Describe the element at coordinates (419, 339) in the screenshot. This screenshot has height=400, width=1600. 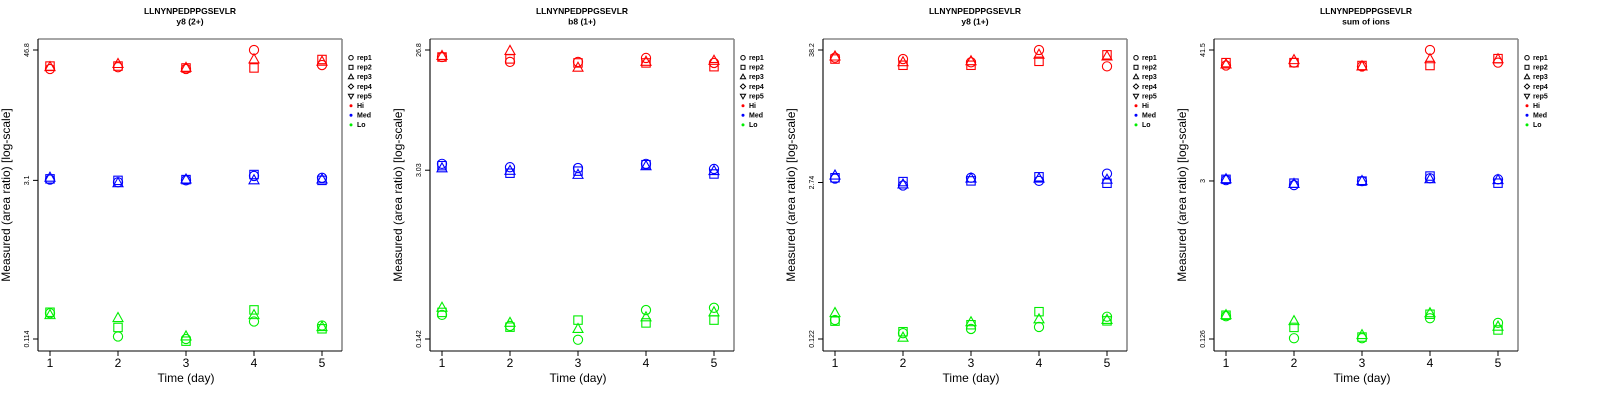
I see `y-tick-label: 0.142` at that location.